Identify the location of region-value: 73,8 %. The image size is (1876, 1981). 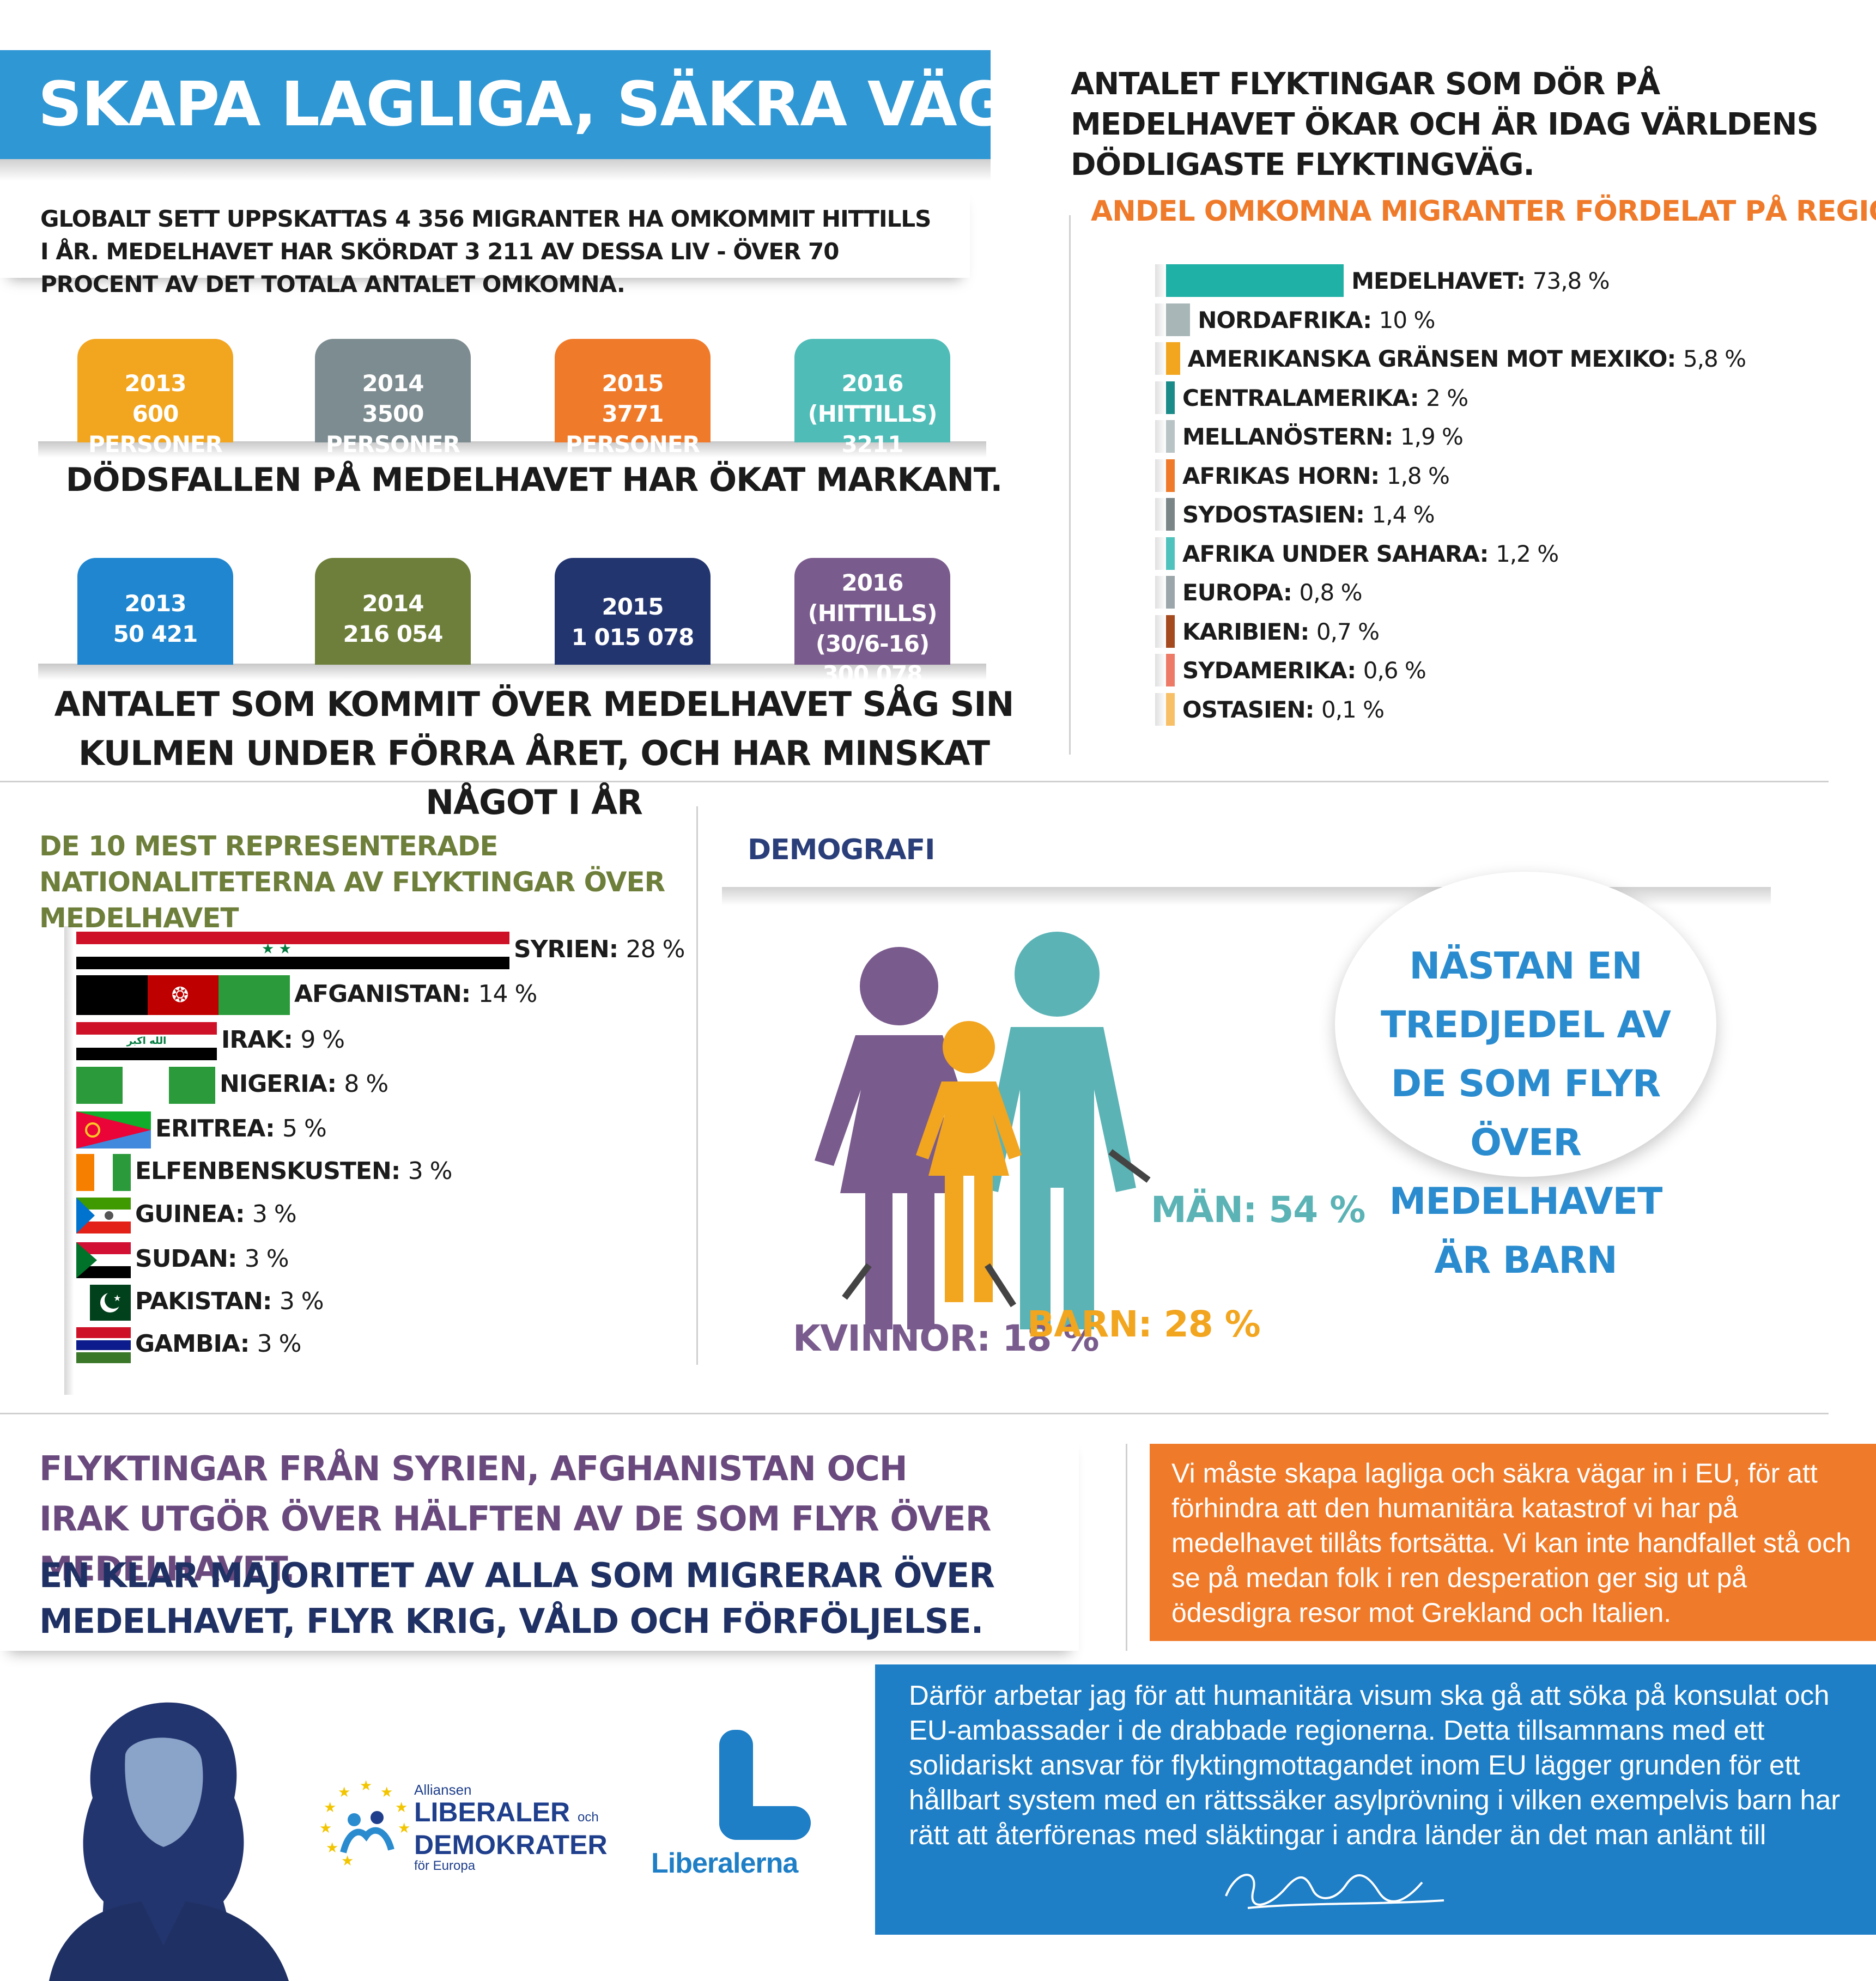
(1571, 281).